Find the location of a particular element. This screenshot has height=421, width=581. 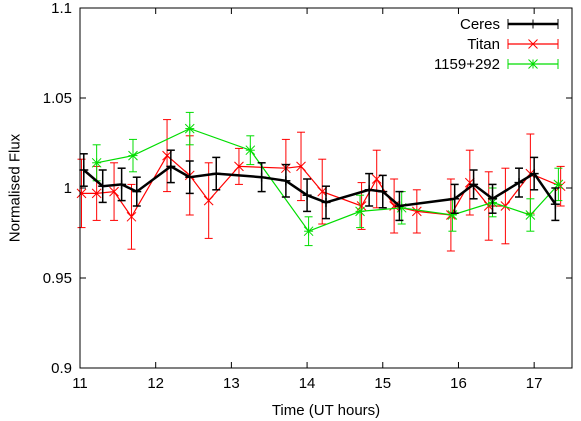

legend-item-ceres: Ceres is located at coordinates (509, 24).